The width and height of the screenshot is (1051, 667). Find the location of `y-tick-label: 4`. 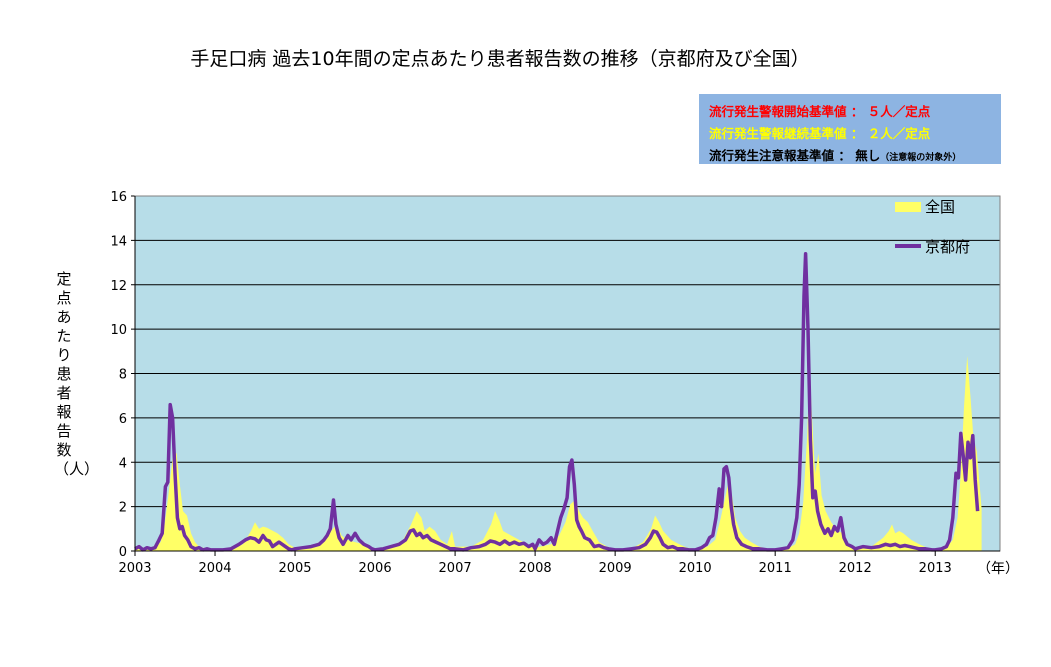

y-tick-label: 4 is located at coordinates (123, 463).